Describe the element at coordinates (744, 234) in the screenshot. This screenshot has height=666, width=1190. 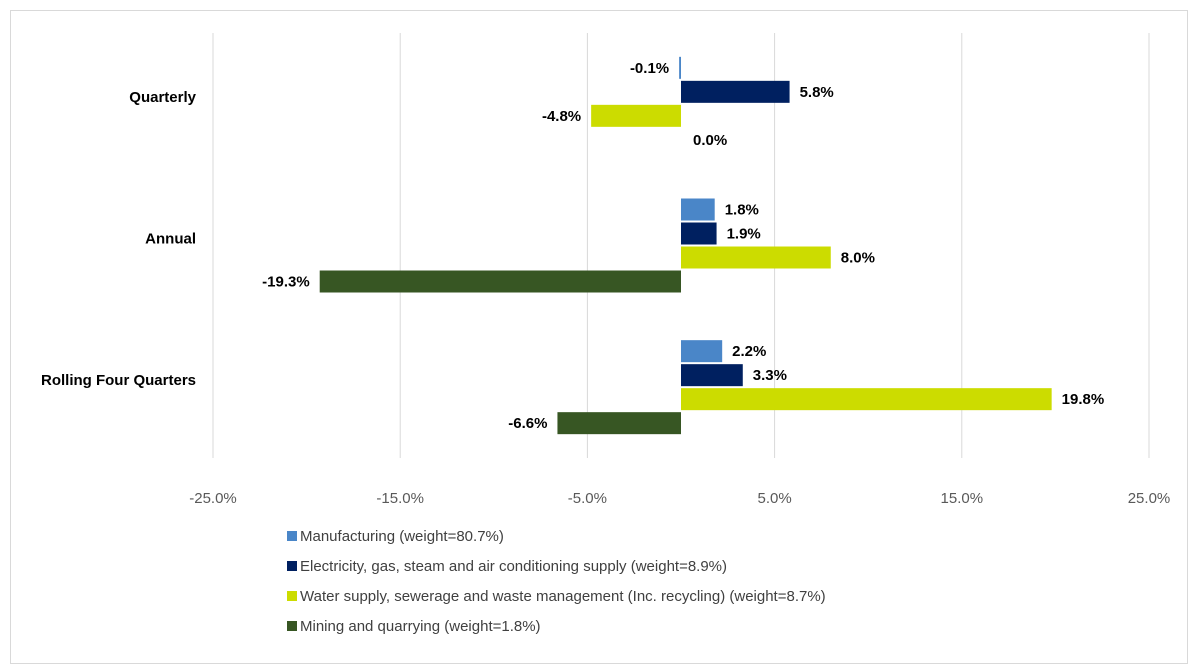
I see `data-label: 1.9%` at that location.